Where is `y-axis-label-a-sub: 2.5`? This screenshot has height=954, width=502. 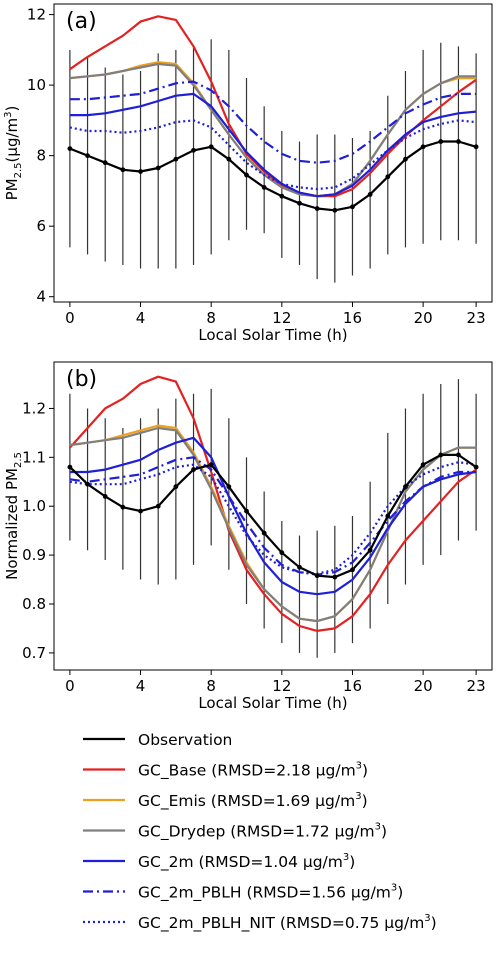
y-axis-label-a-sub: 2.5 is located at coordinates (18, 170).